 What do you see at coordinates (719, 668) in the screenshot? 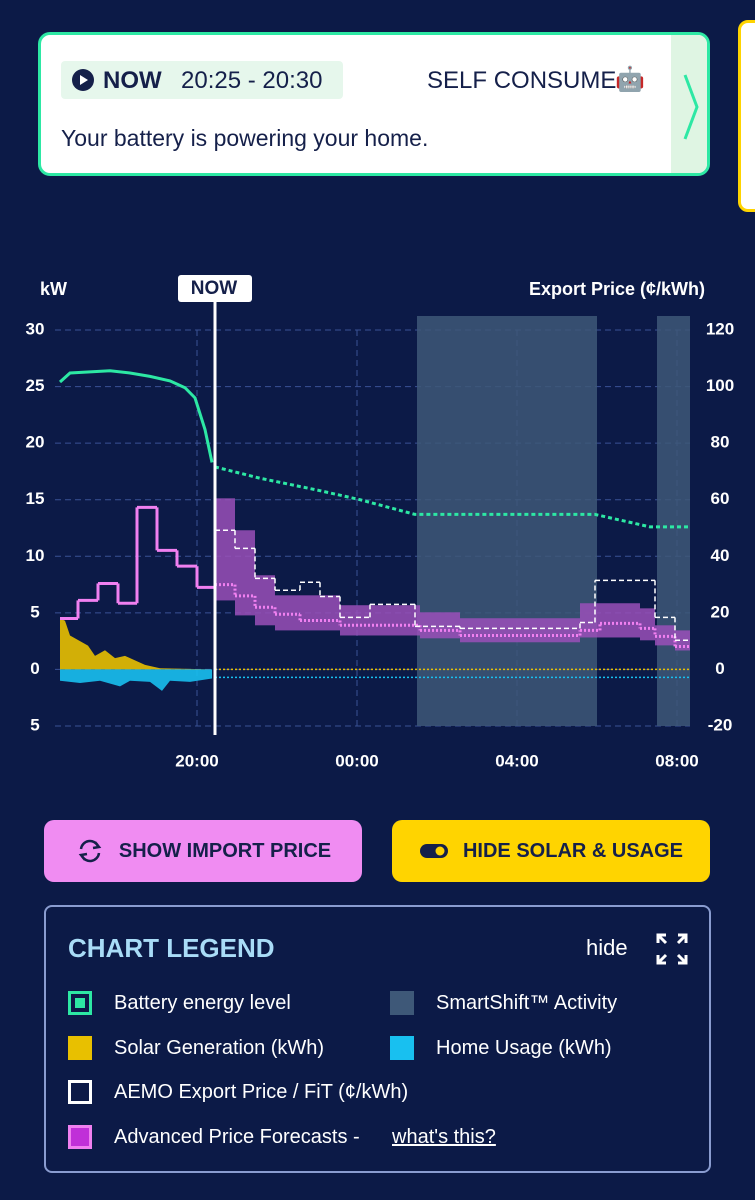
I see `y2-tick-label: 0` at bounding box center [719, 668].